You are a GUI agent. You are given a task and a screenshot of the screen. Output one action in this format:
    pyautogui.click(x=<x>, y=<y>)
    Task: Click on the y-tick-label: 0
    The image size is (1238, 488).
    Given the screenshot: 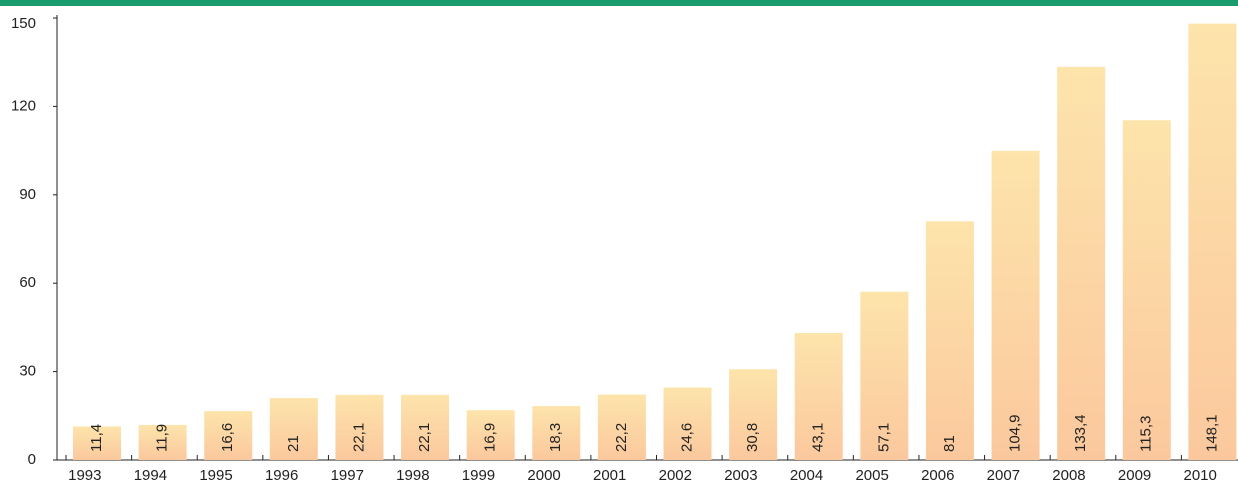 What is the action you would take?
    pyautogui.click(x=32, y=459)
    